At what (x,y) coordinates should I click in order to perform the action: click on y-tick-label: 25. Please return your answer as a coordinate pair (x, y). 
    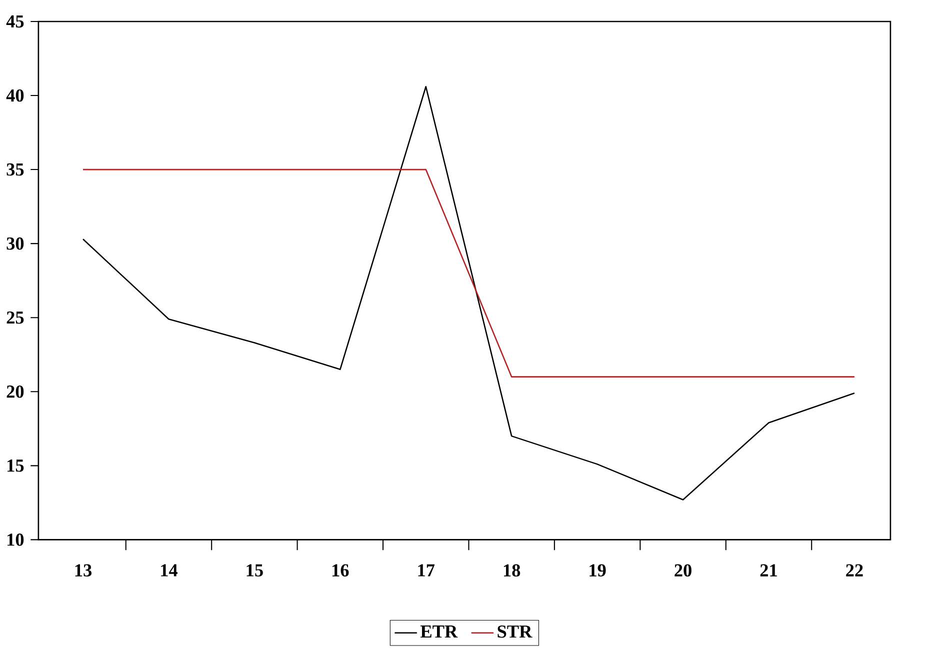
    Looking at the image, I should click on (15, 318).